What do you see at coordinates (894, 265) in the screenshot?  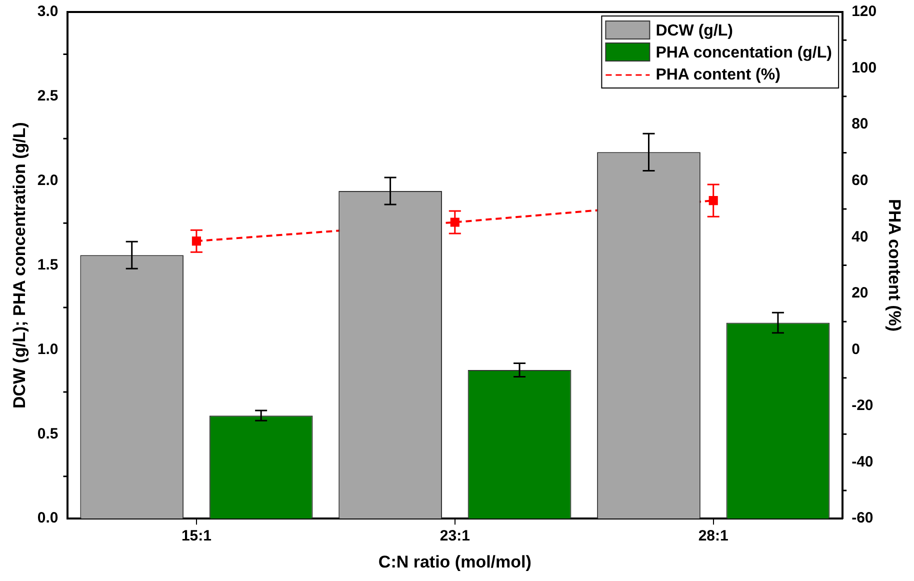 I see `y2-axis-title: PHA content (%)` at bounding box center [894, 265].